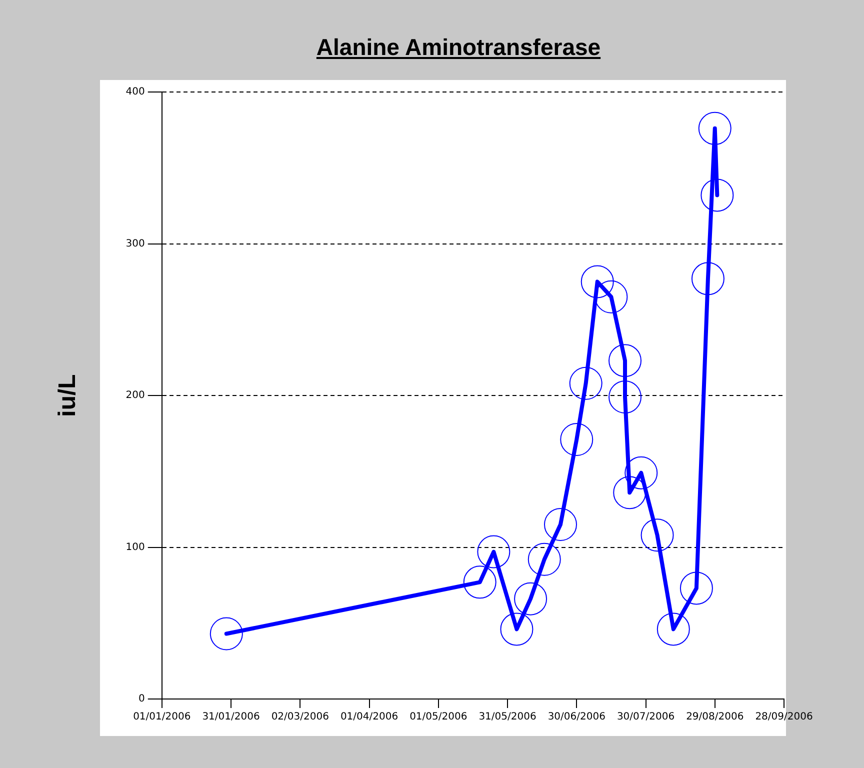 The image size is (864, 768). I want to click on x-tick-label: 02/03/2006, so click(300, 717).